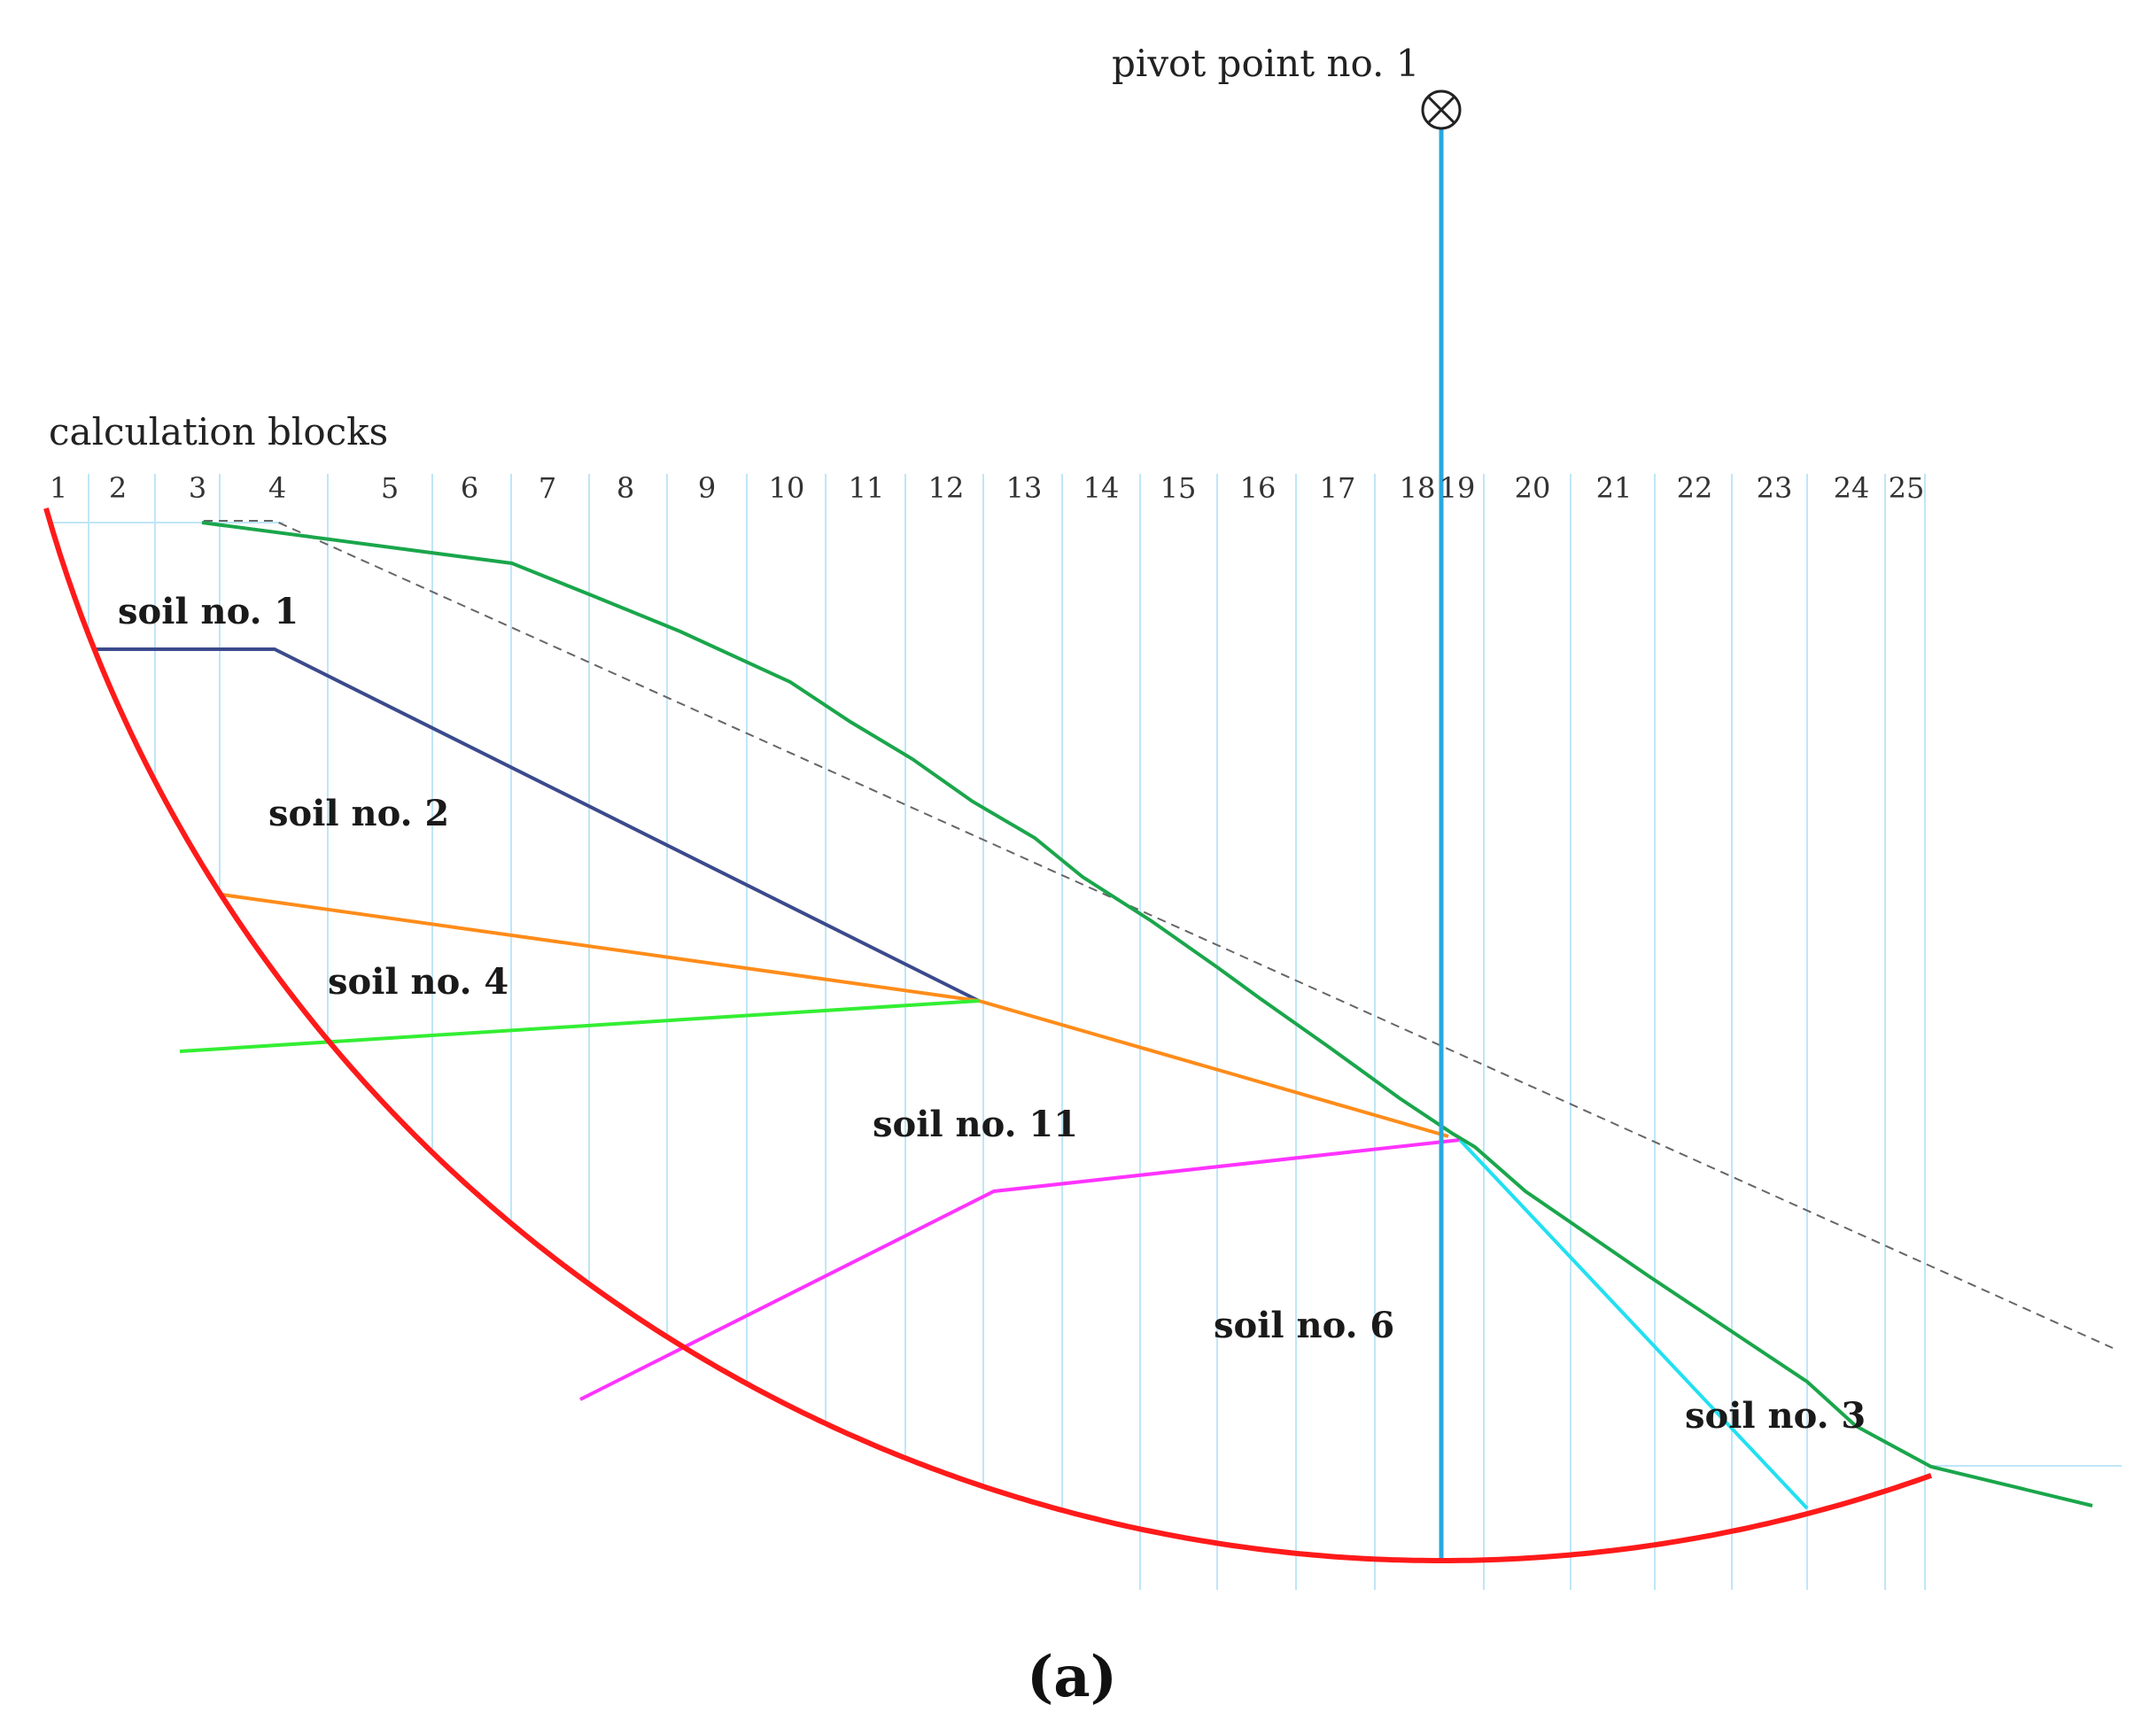 The width and height of the screenshot is (2142, 1736). I want to click on boundary-soil11-soil6, so click(1020, 1269).